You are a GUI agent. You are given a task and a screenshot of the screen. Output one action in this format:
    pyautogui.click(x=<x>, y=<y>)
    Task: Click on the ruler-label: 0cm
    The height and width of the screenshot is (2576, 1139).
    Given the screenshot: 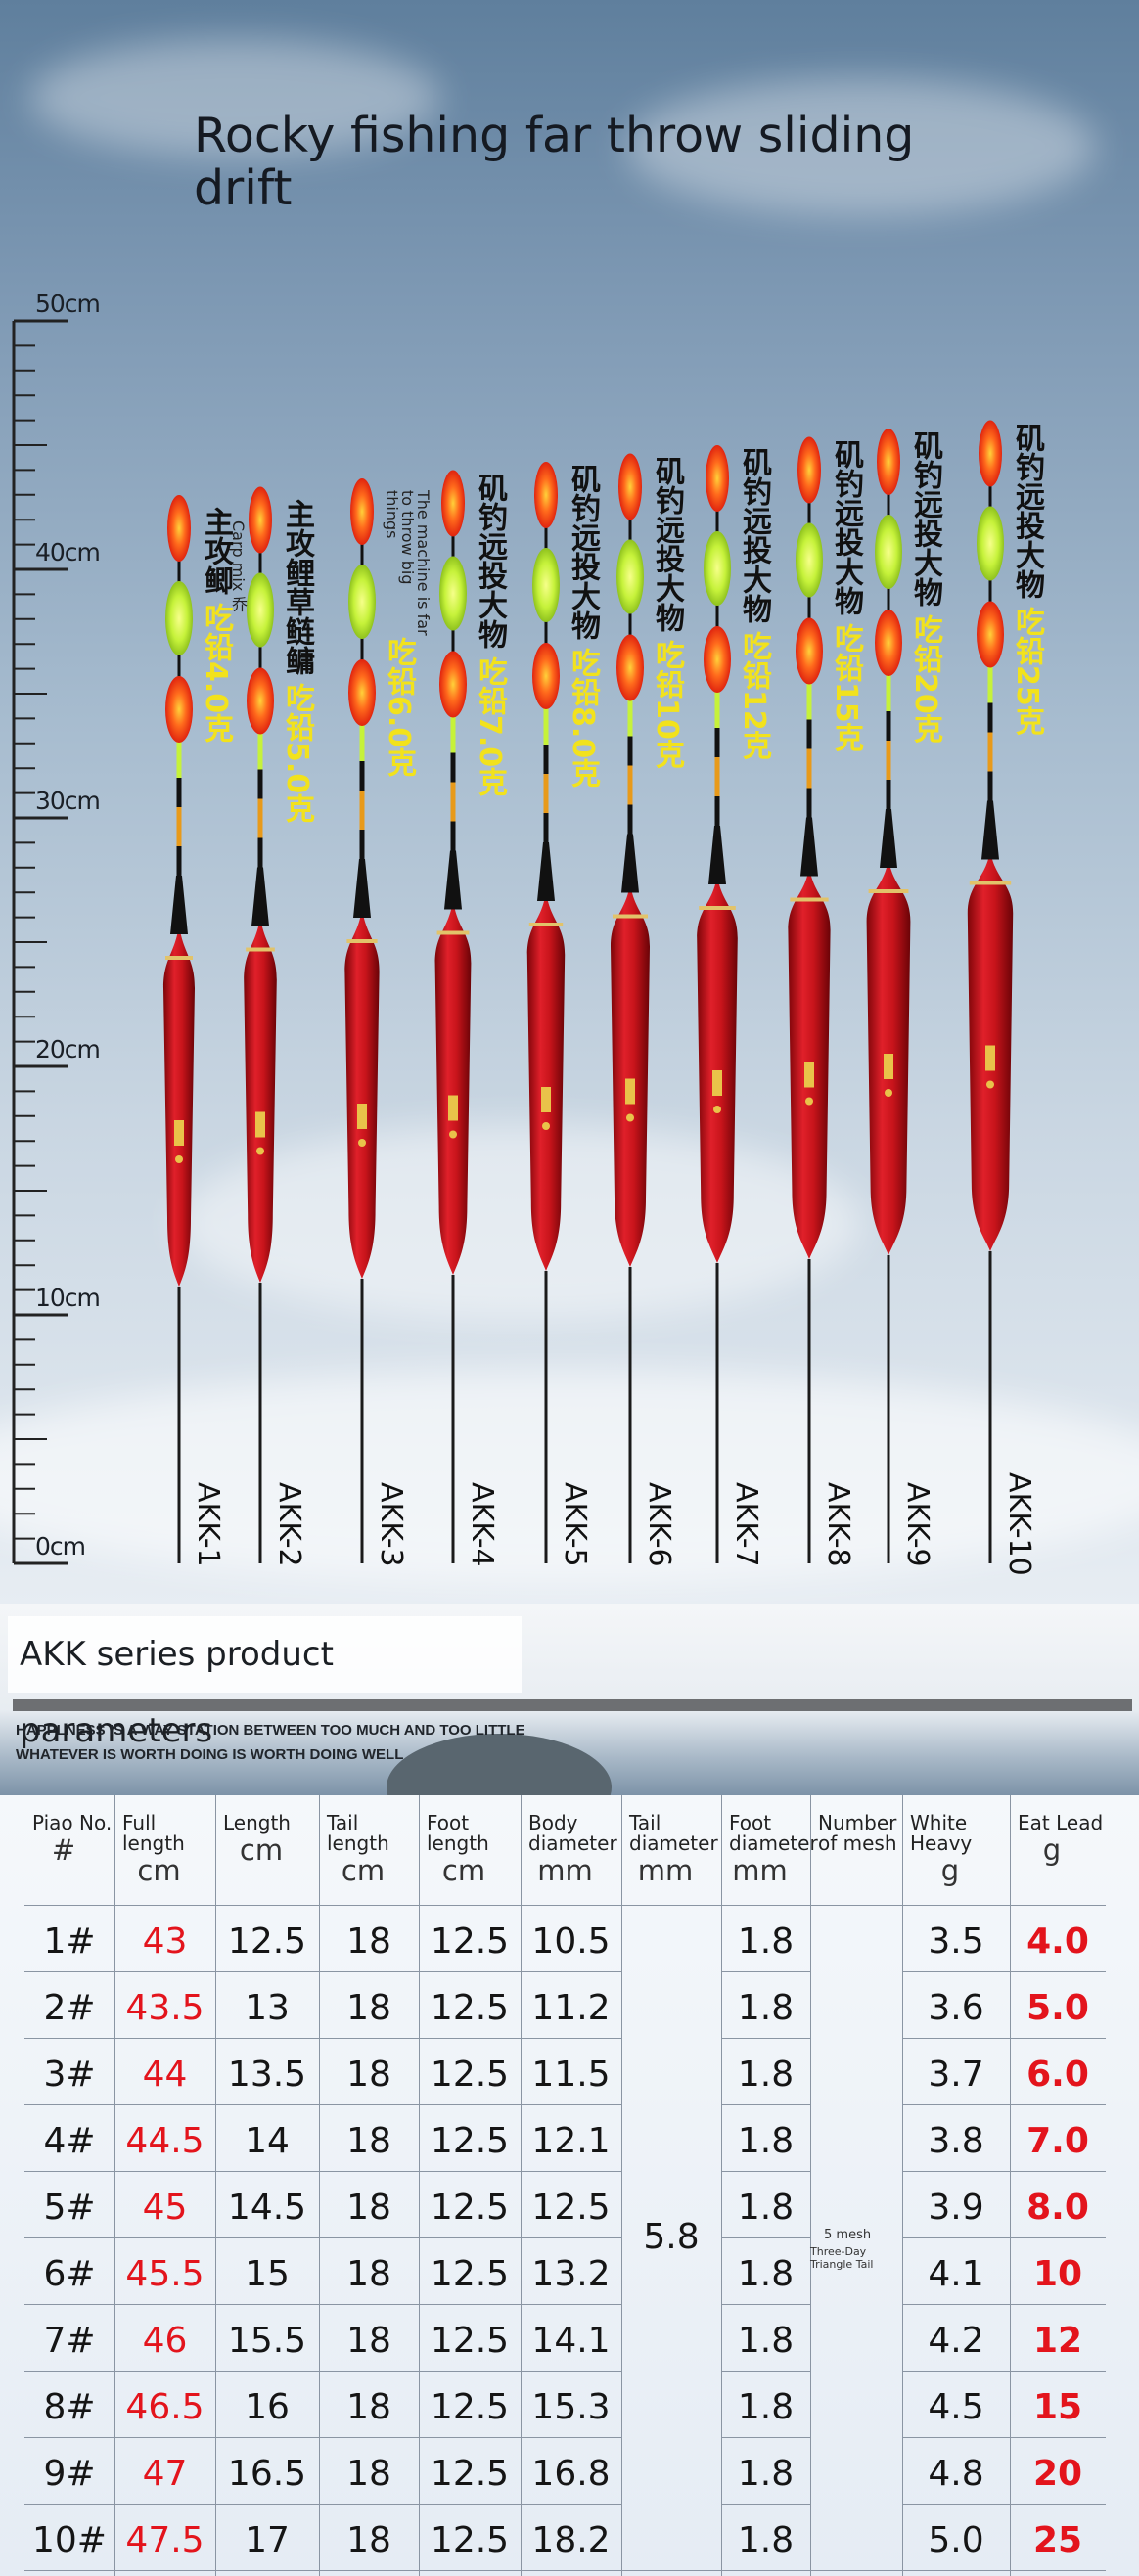 What is the action you would take?
    pyautogui.click(x=60, y=1546)
    